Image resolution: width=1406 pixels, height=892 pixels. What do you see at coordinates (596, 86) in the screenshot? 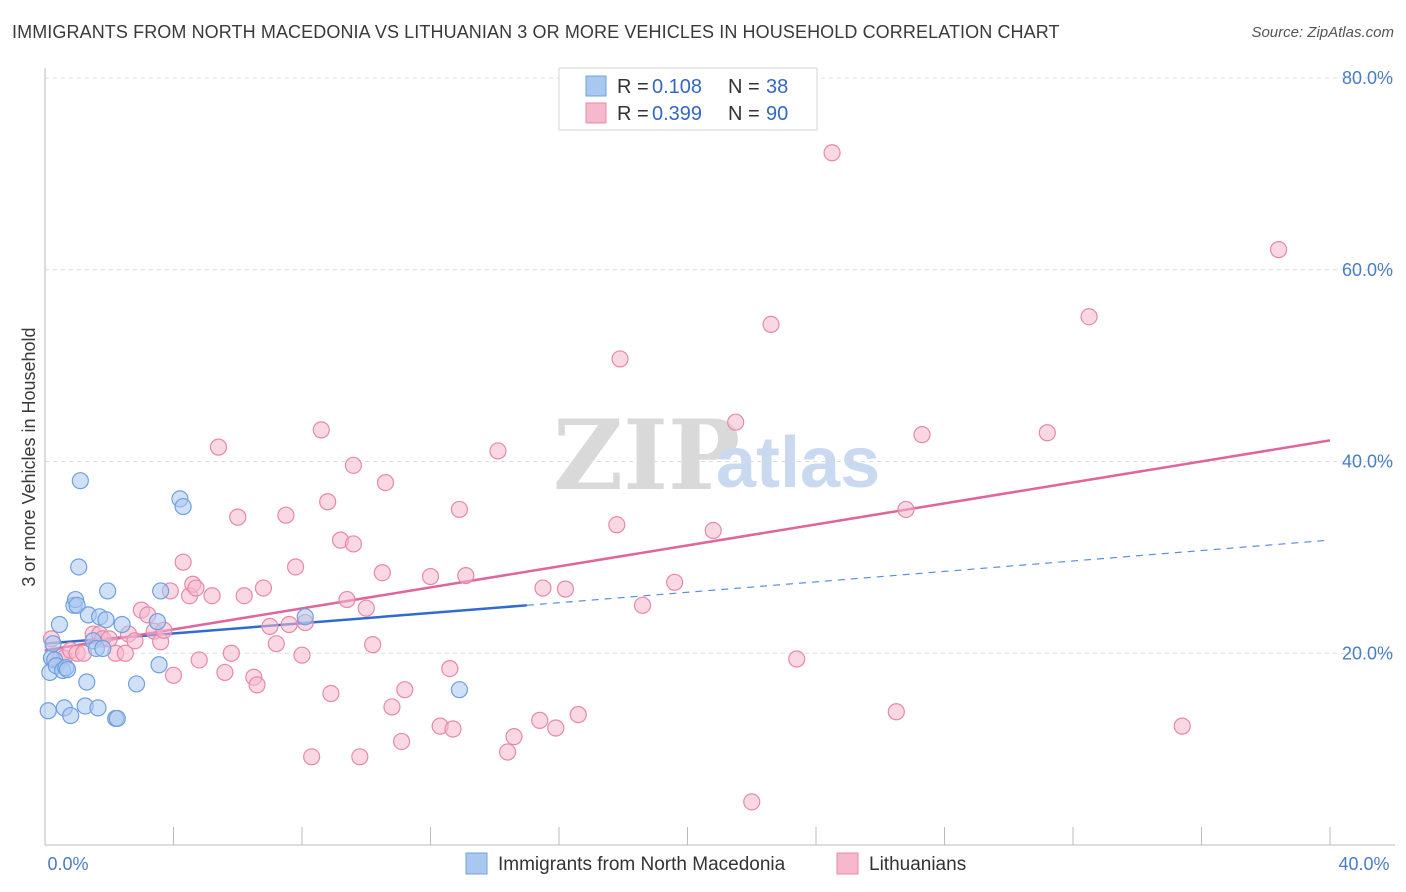
I see `legend-swatch-macedonia` at bounding box center [596, 86].